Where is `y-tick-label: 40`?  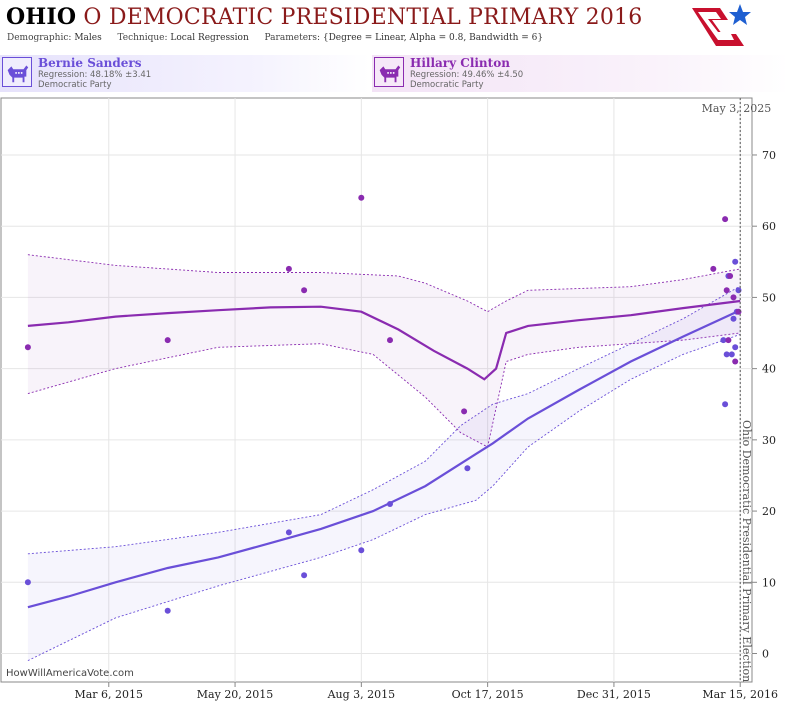
y-tick-label: 40 is located at coordinates (769, 369).